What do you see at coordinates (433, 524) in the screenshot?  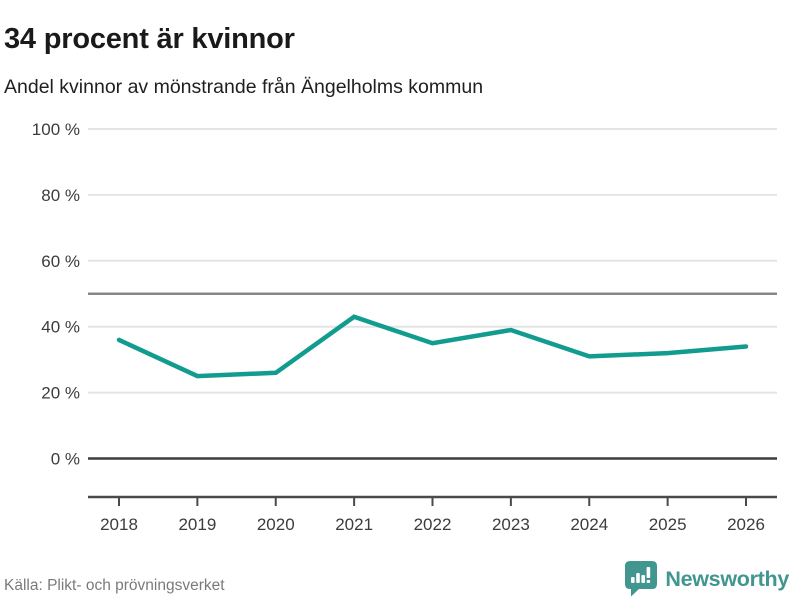 I see `x-tick-label: 2022` at bounding box center [433, 524].